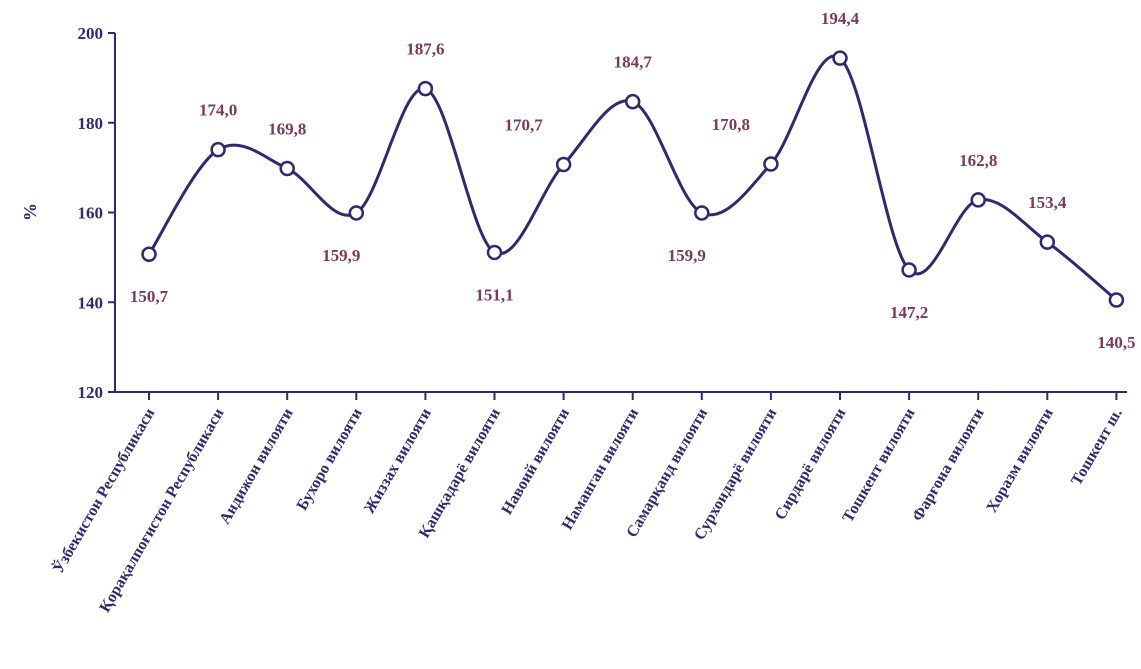  What do you see at coordinates (162, 511) in the screenshot?
I see `x-tick-label: Қорақалпоғистон Республикаси` at bounding box center [162, 511].